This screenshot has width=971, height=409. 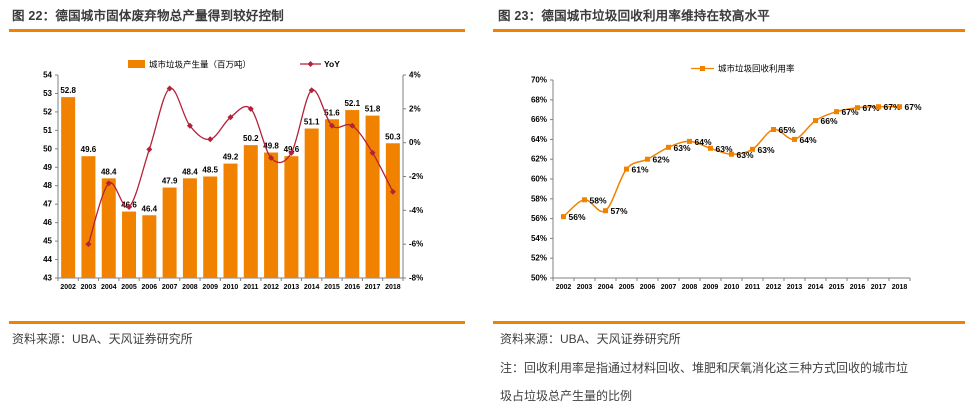 I want to click on bar-2009, so click(x=210, y=227).